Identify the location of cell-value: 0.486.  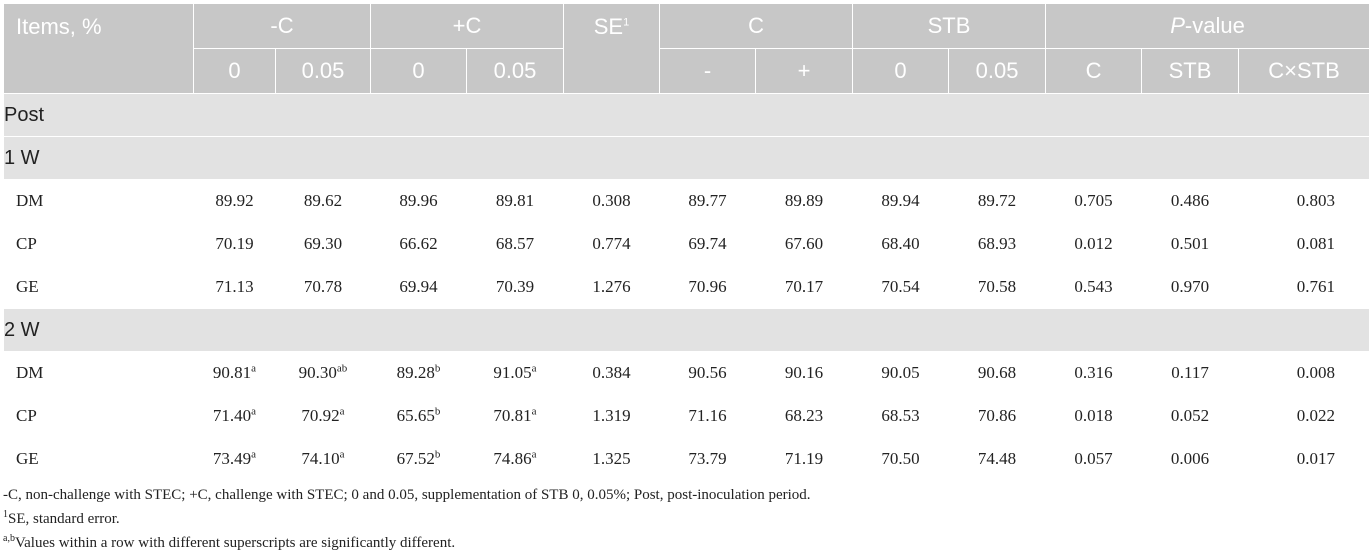
(1190, 200).